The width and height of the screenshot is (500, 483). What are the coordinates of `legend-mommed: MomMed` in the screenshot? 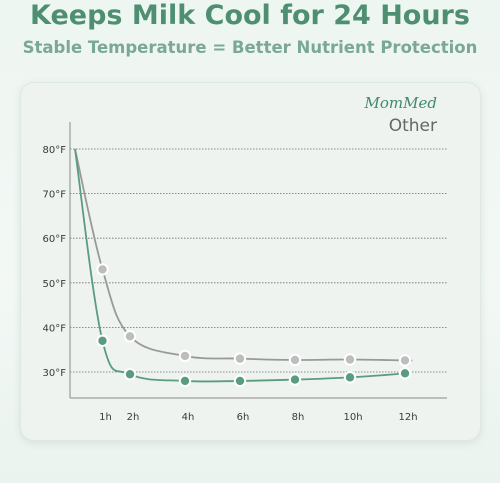 It's located at (400, 103).